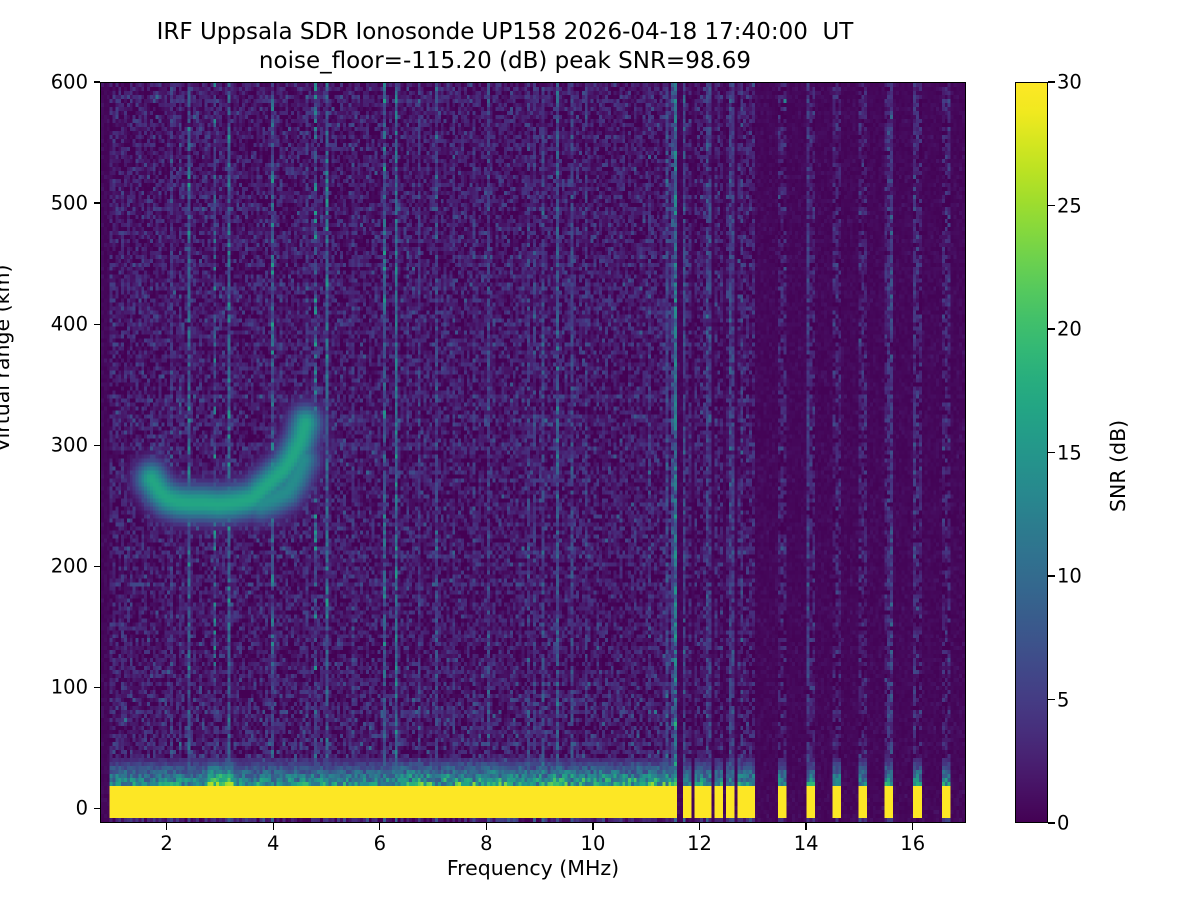  I want to click on y-tick-label: 200, so click(69, 566).